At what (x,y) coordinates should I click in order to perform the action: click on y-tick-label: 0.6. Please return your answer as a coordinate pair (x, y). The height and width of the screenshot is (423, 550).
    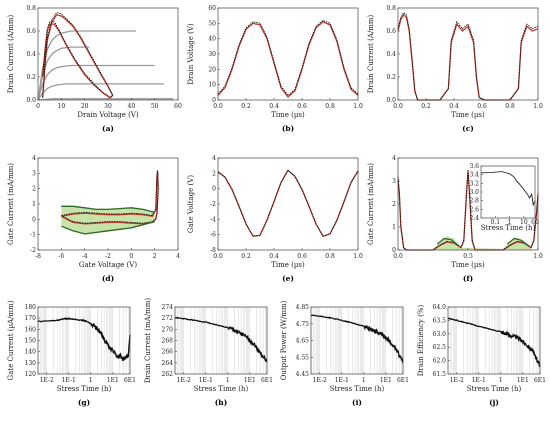
    Looking at the image, I should click on (31, 31).